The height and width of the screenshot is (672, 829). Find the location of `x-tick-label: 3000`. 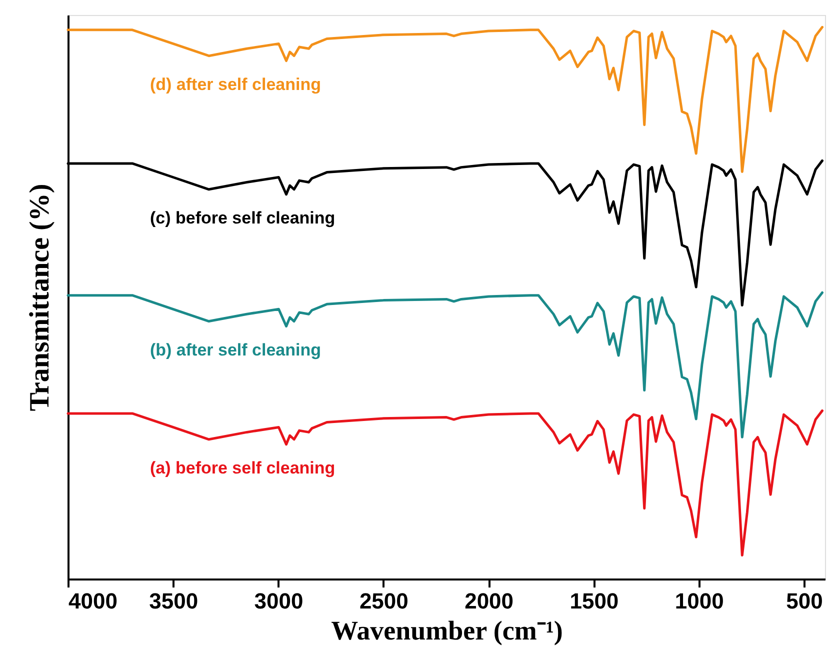

x-tick-label: 3000 is located at coordinates (279, 601).